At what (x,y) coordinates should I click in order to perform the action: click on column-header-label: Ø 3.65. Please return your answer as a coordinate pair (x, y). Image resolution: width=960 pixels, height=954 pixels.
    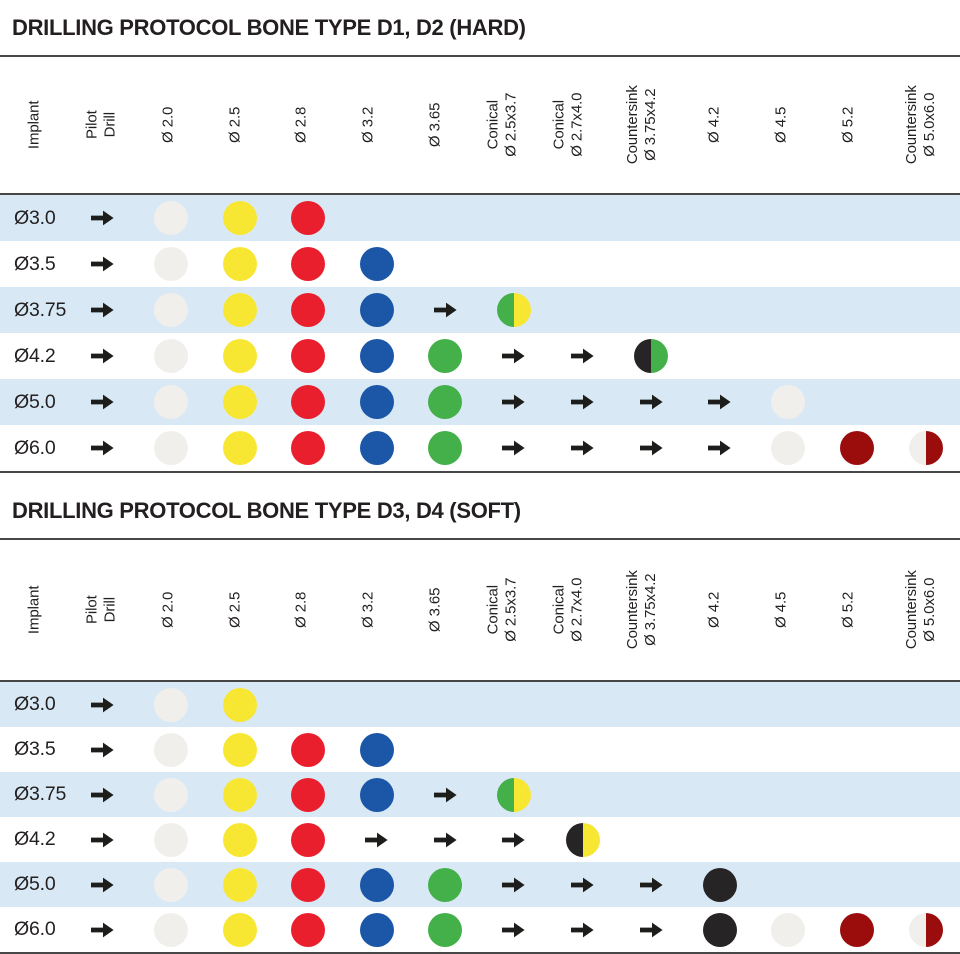
    Looking at the image, I should click on (435, 125).